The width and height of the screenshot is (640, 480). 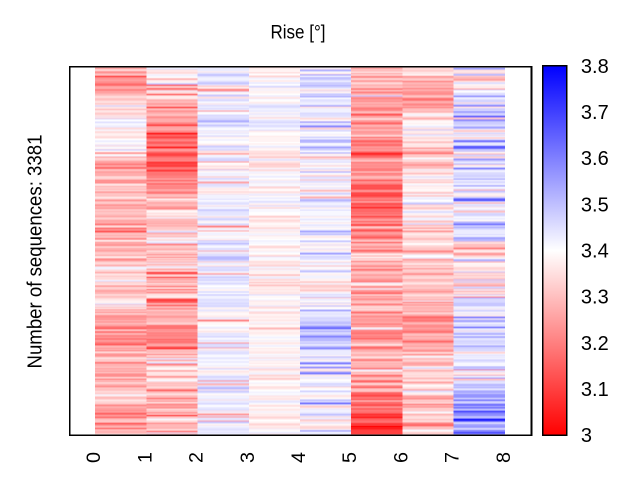 I want to click on svg-text: 3.1, so click(x=595, y=390).